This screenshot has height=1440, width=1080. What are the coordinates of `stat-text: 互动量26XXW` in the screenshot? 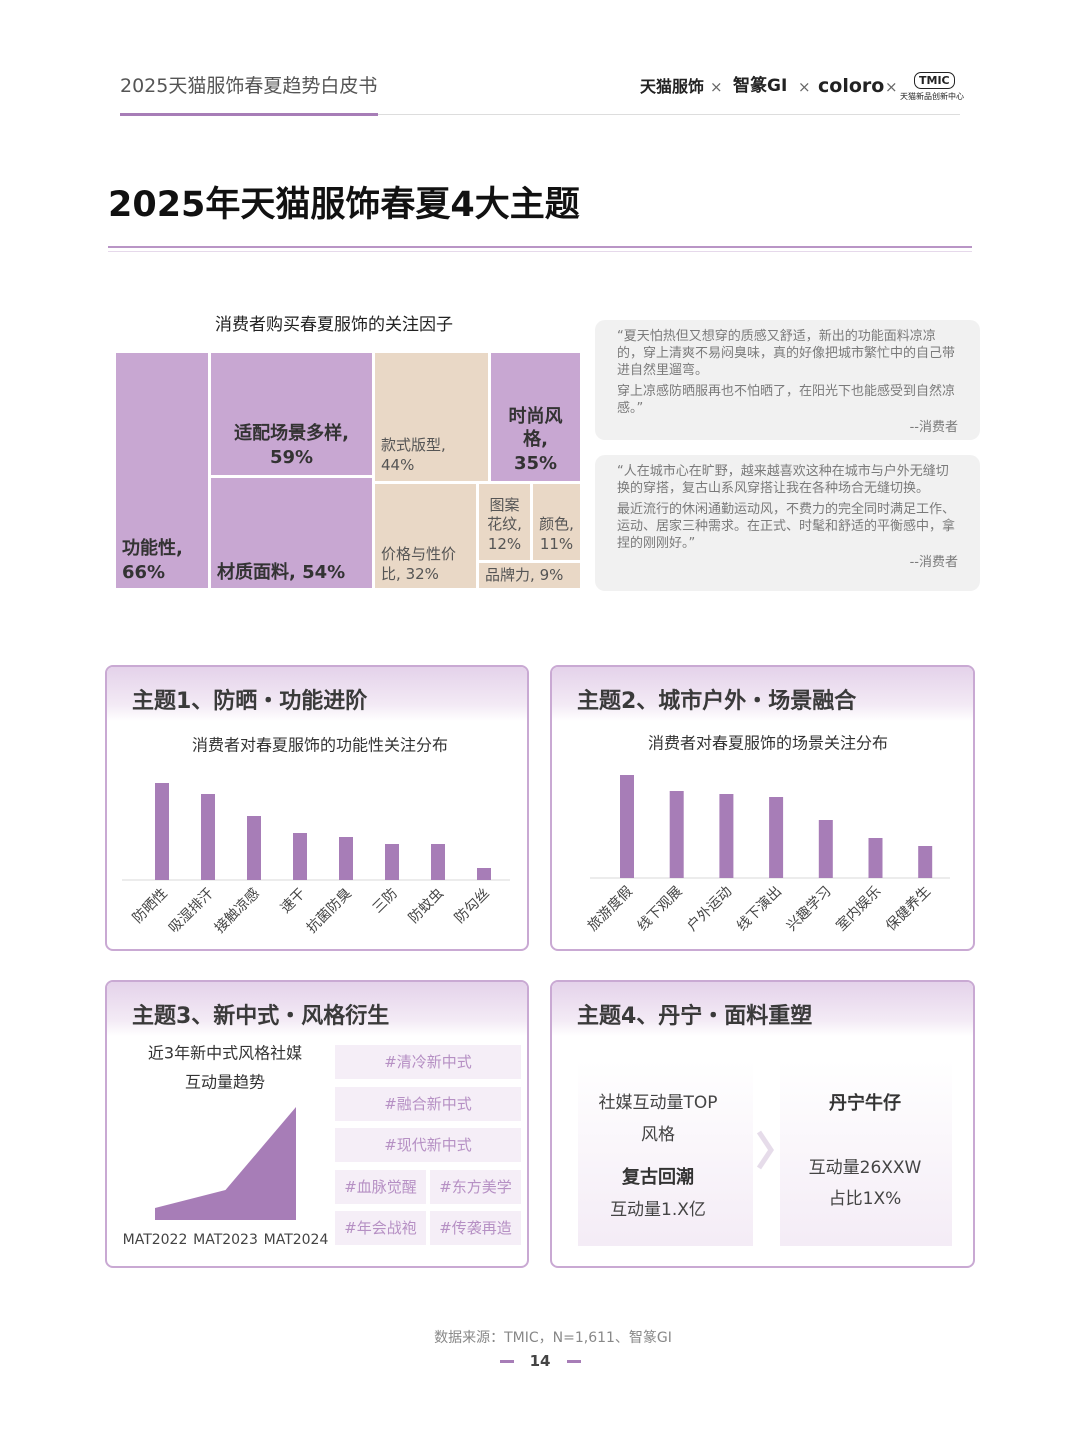 It's located at (865, 1168).